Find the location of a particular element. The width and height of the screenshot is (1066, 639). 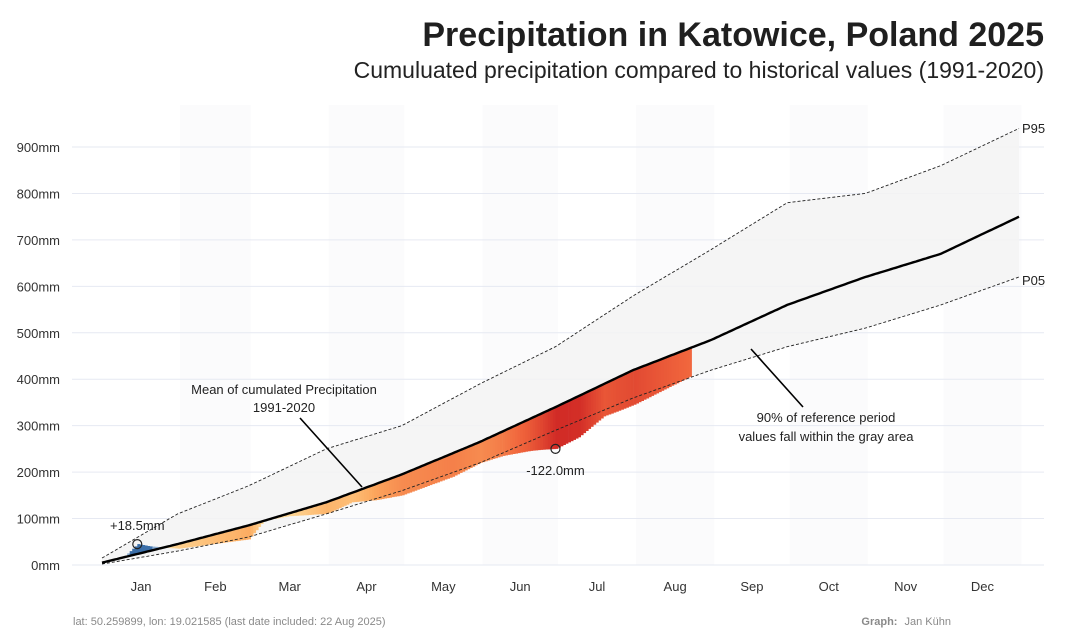

x-tick-label: Sep is located at coordinates (751, 586).